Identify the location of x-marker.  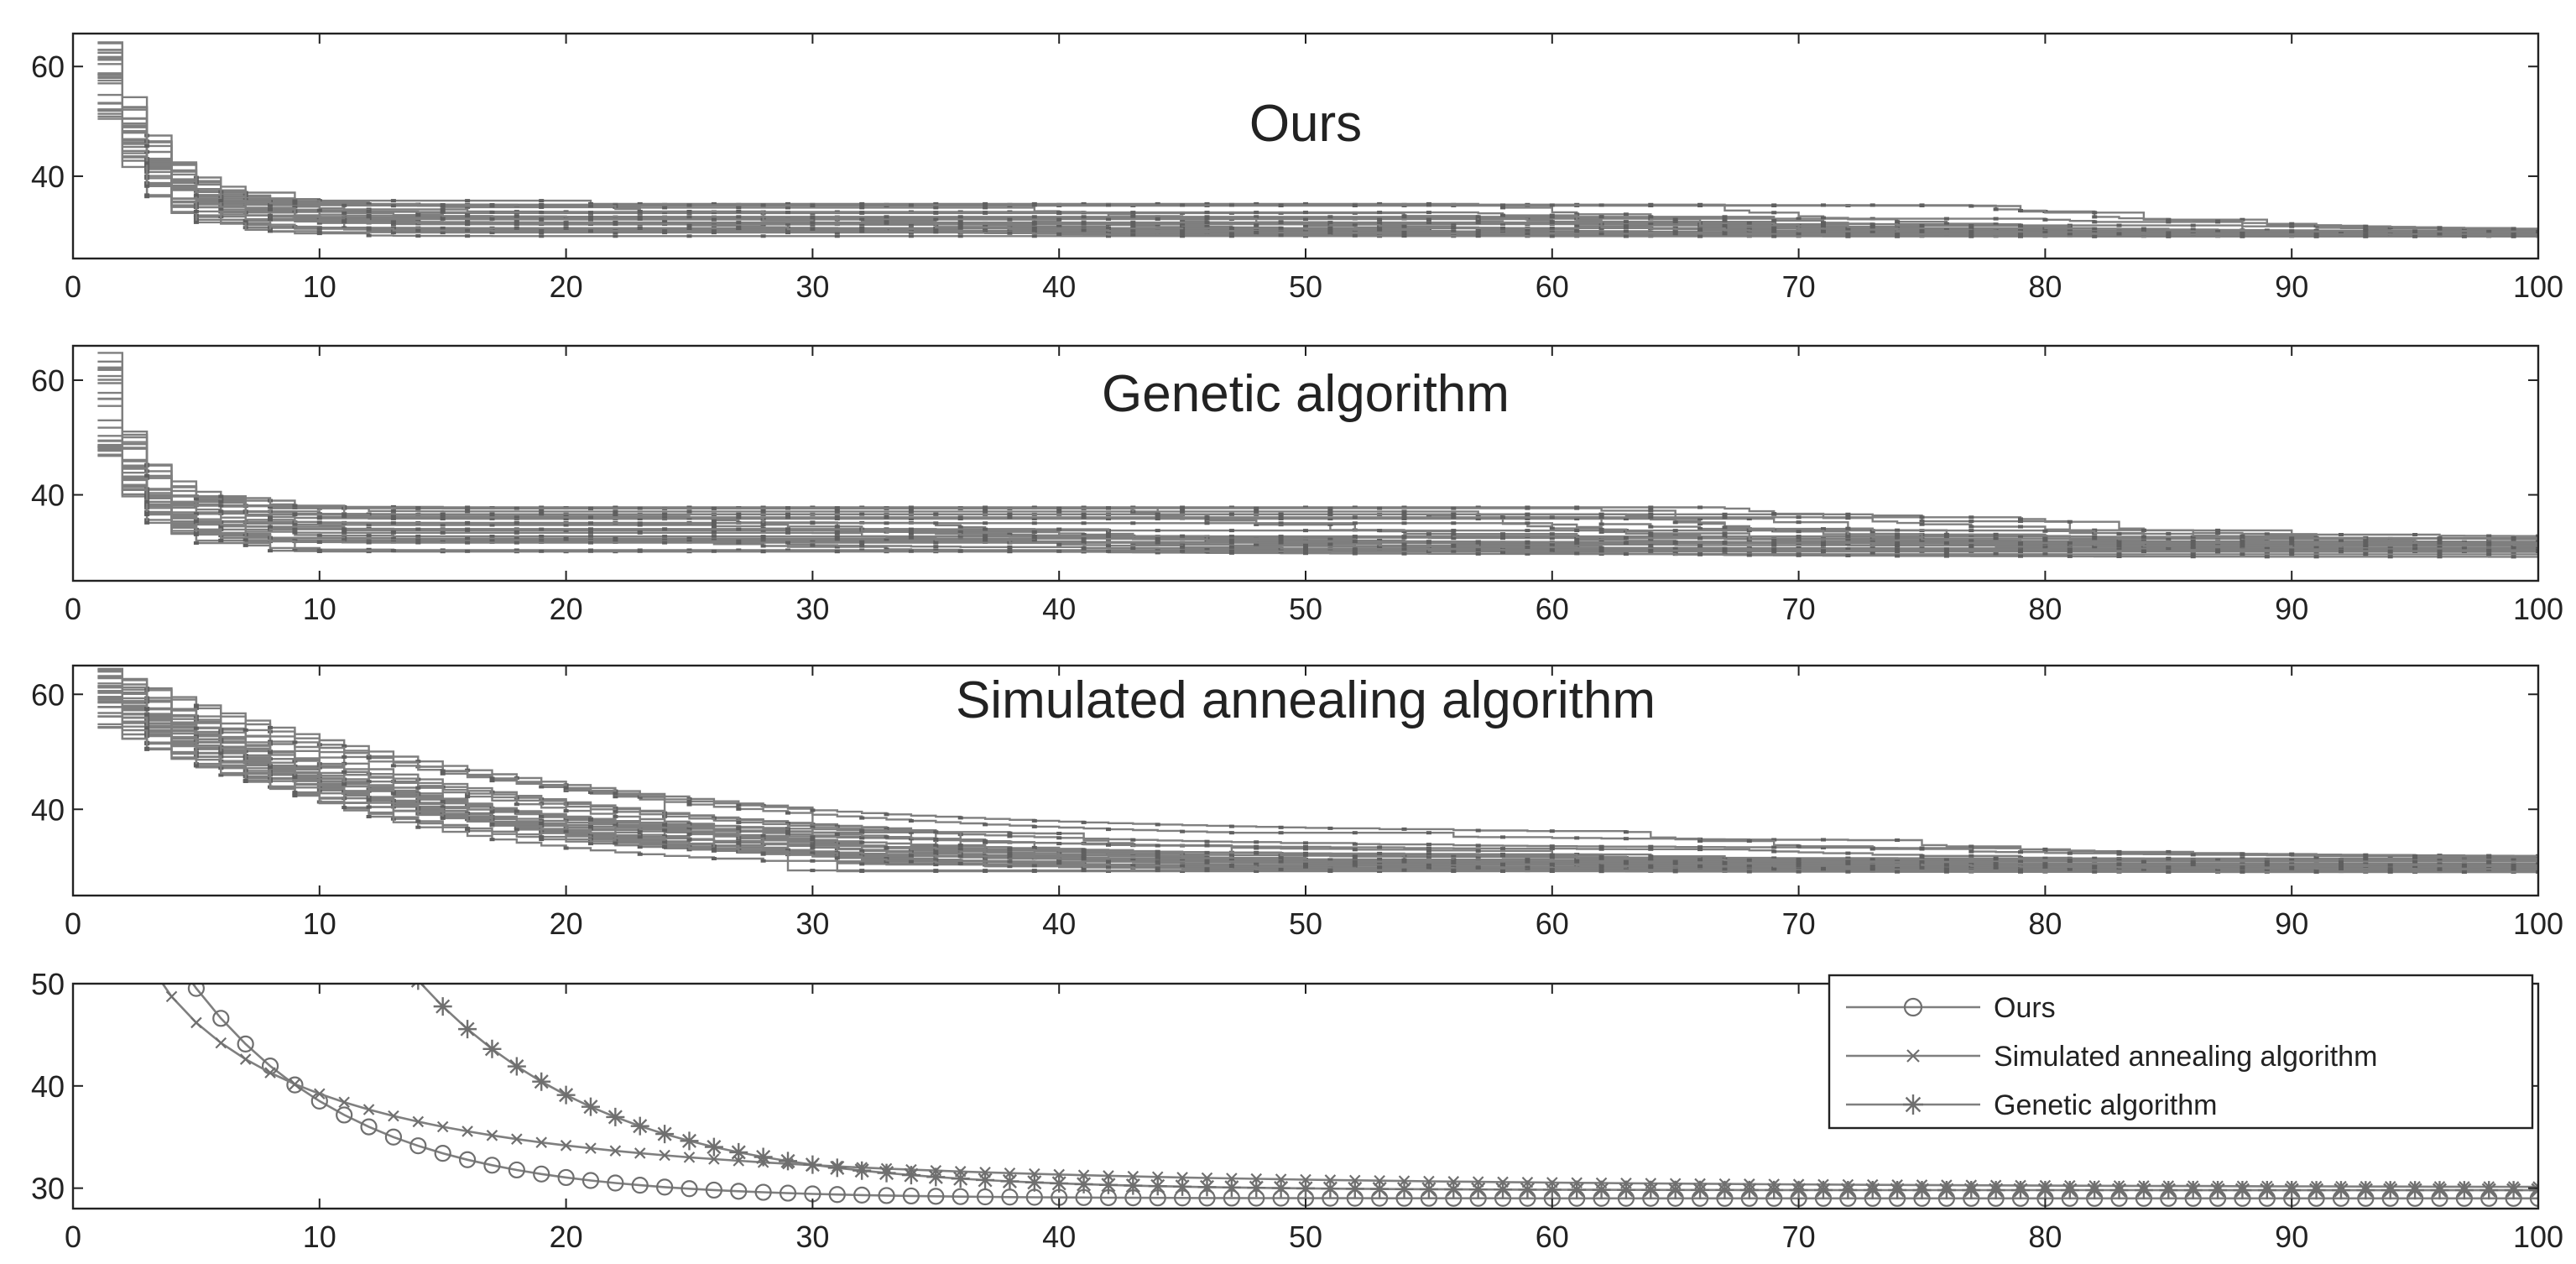
(640, 1153).